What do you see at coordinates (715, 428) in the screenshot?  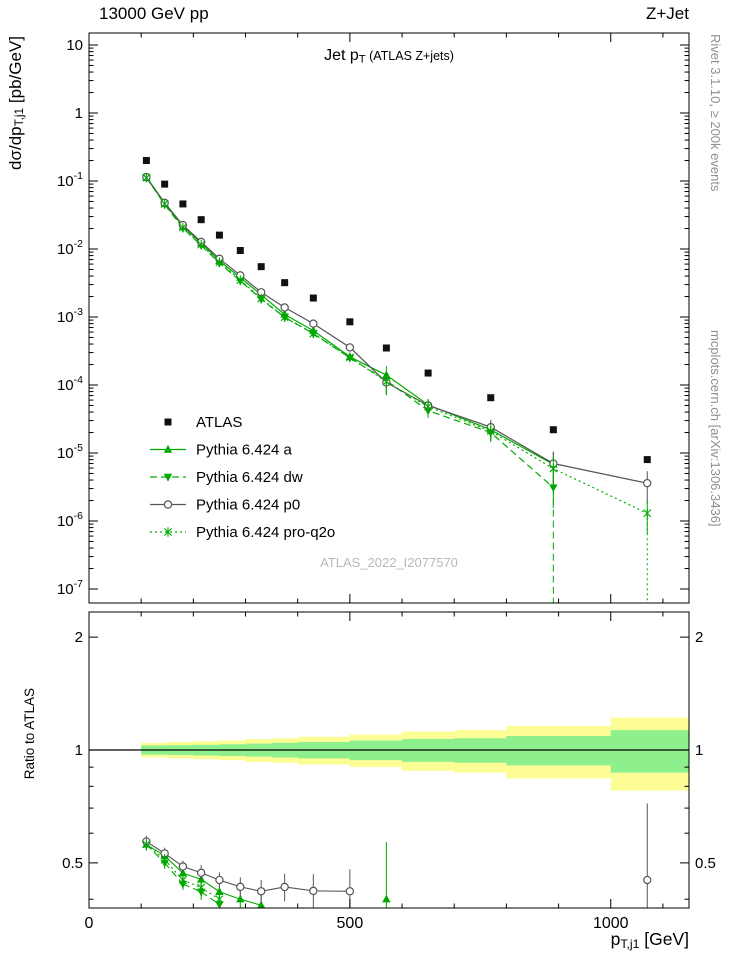 I see `mcplots-reference-text: mcplots.cern.ch [arXiv:1306.3436]` at bounding box center [715, 428].